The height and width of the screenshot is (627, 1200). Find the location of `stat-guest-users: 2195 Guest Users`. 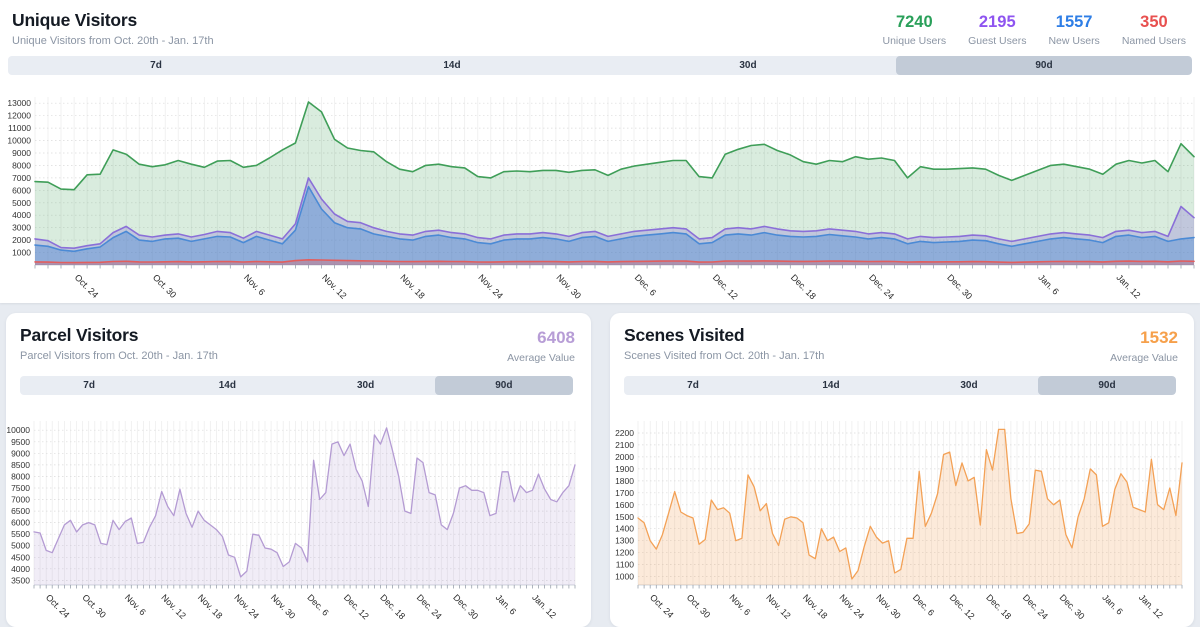

stat-guest-users: 2195 Guest Users is located at coordinates (997, 30).